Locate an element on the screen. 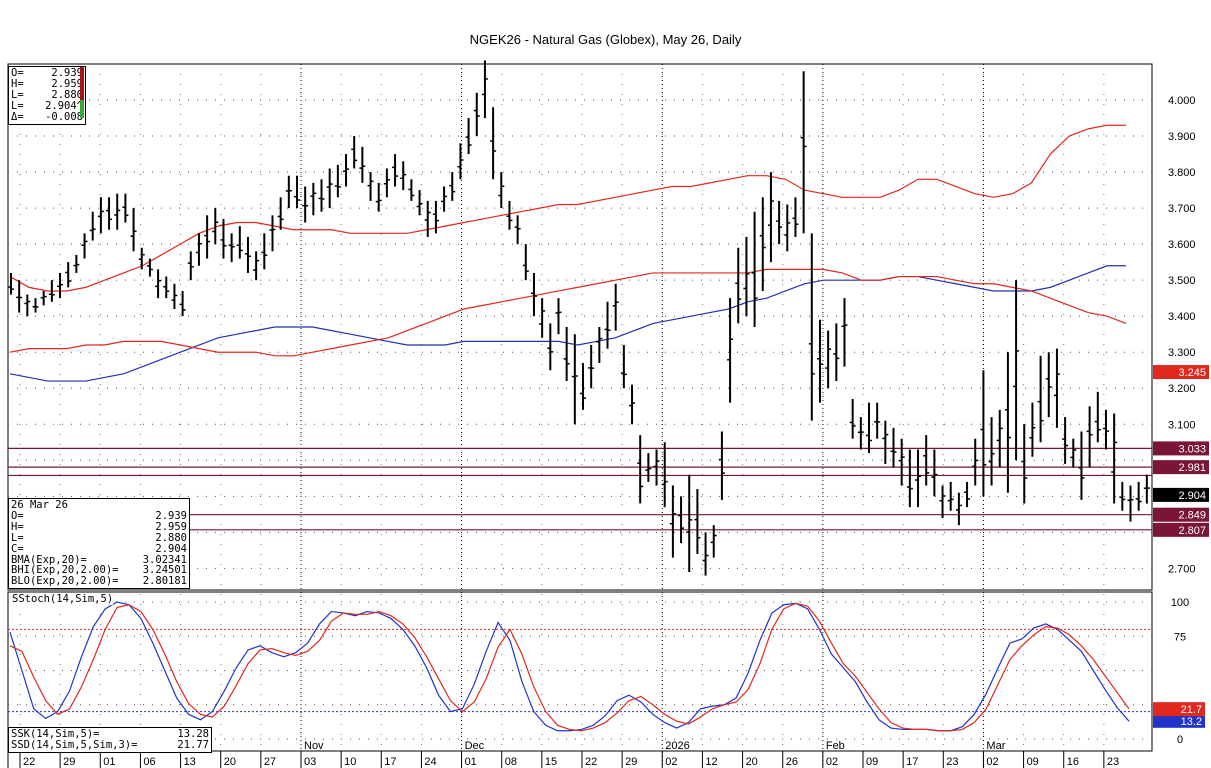 The image size is (1211, 768). price-tags: 3.245 3.033 2.981 2.904 2.849 2.807 13.221.7 is located at coordinates (1181, 546).